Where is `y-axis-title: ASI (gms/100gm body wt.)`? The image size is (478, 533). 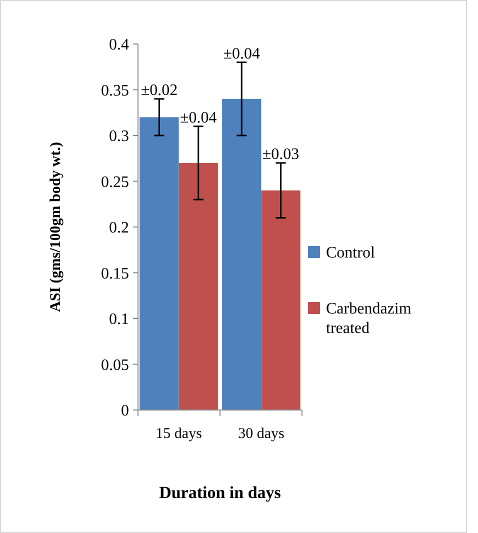 y-axis-title: ASI (gms/100gm body wt.) is located at coordinates (56, 227).